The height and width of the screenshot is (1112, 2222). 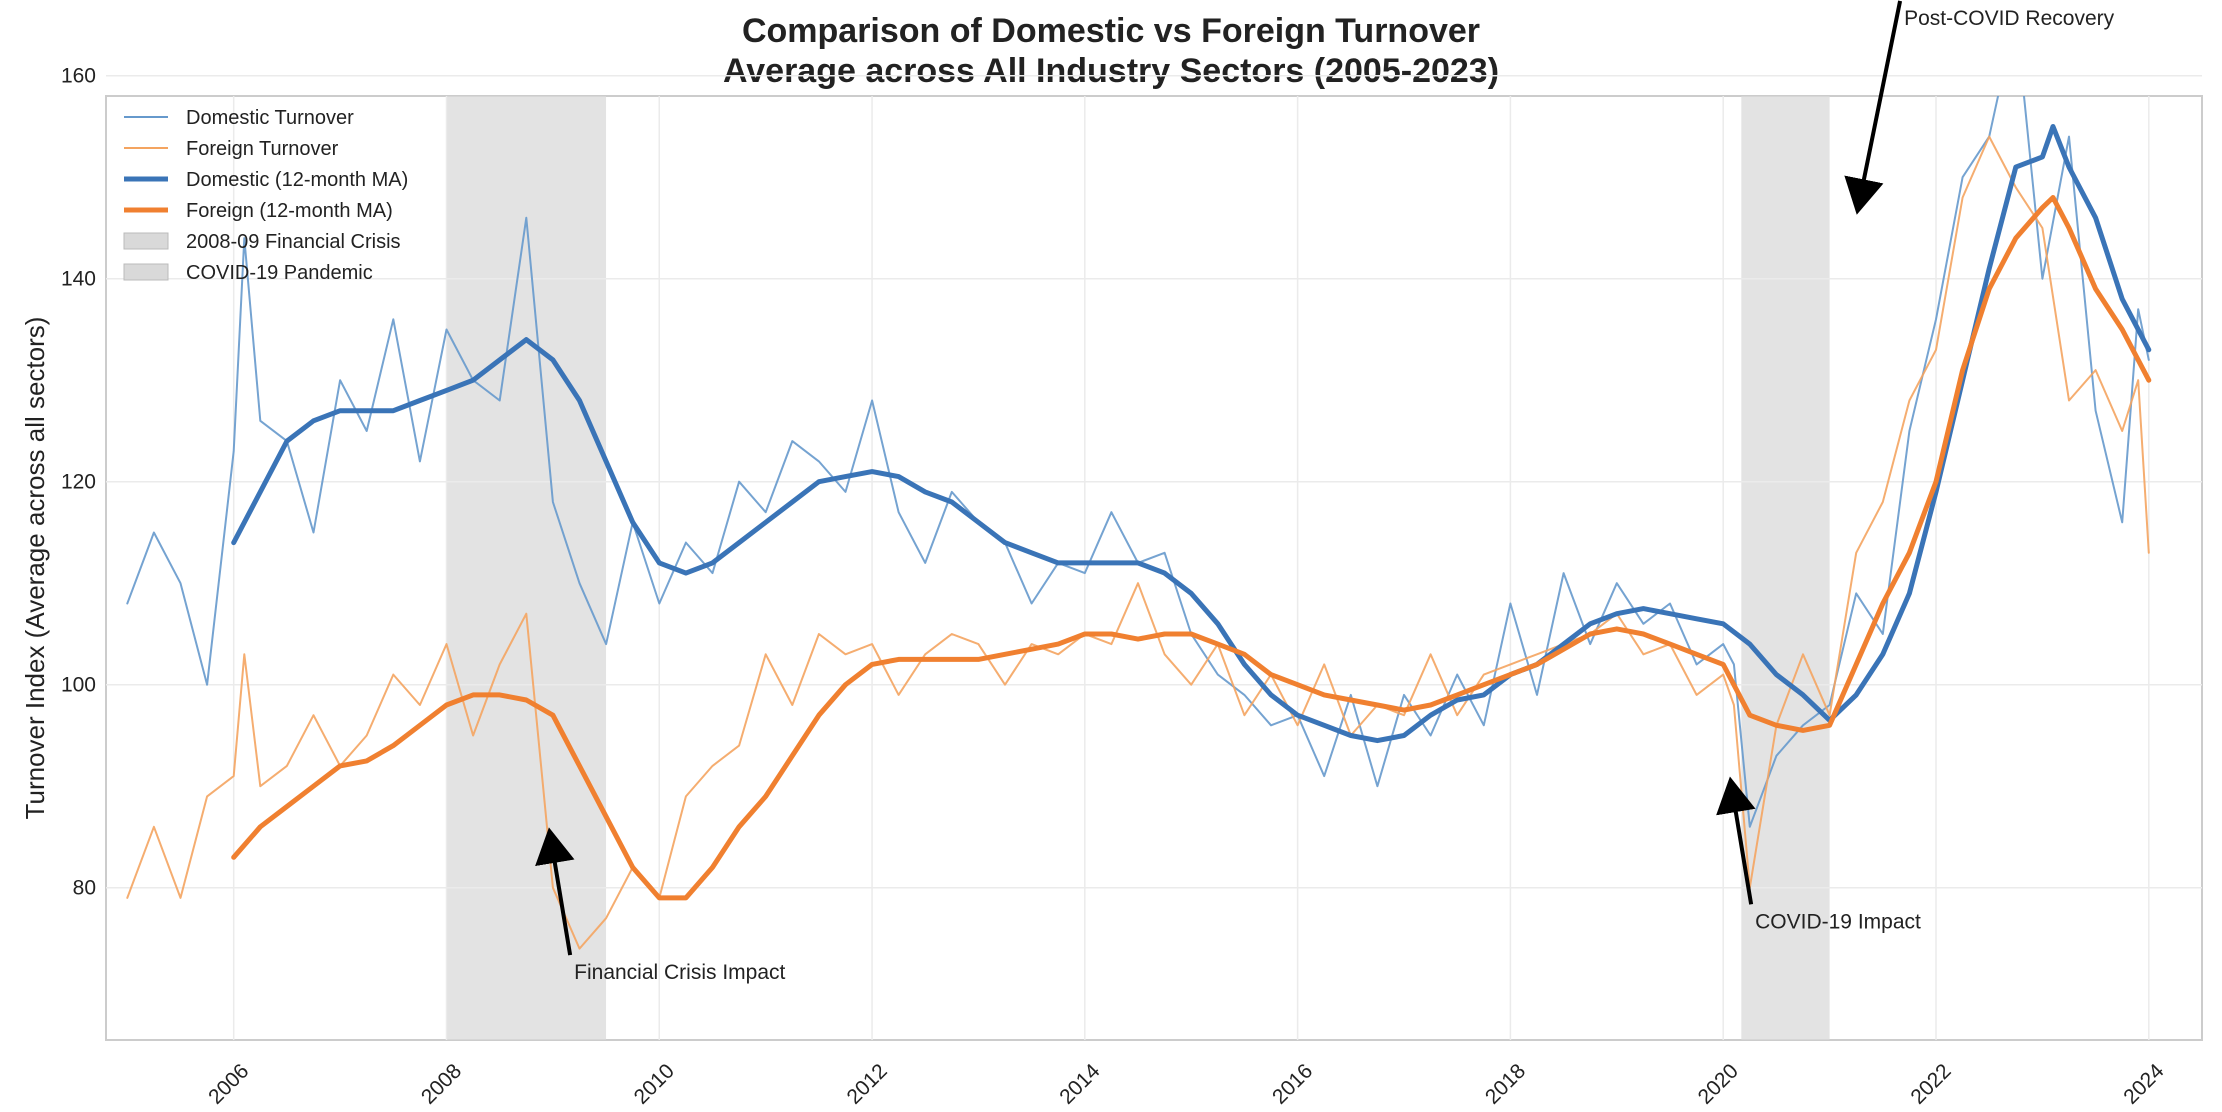 I want to click on annotation-text-0: Financial Crisis Impact, so click(x=679, y=972).